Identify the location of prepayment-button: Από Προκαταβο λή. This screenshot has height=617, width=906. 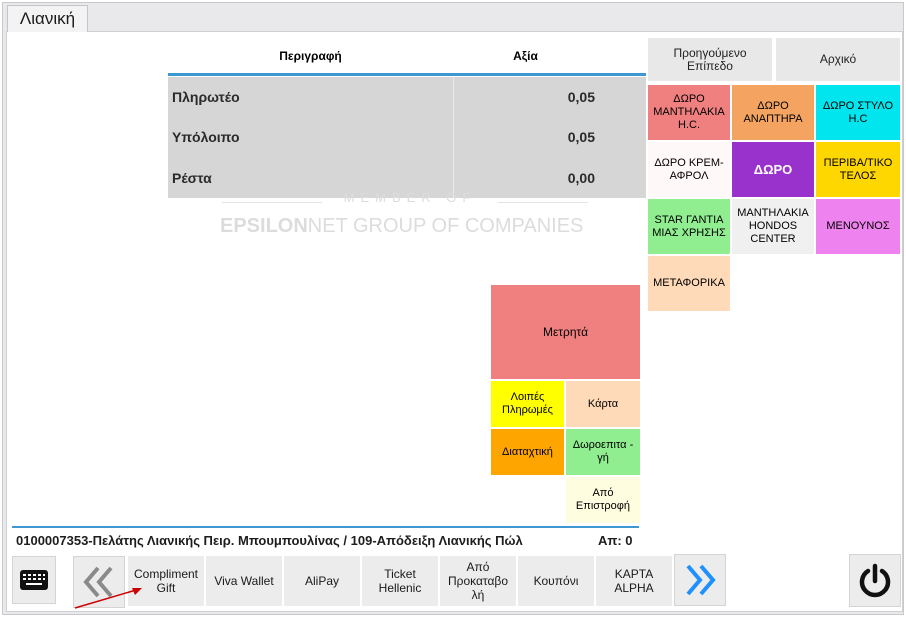
(478, 581).